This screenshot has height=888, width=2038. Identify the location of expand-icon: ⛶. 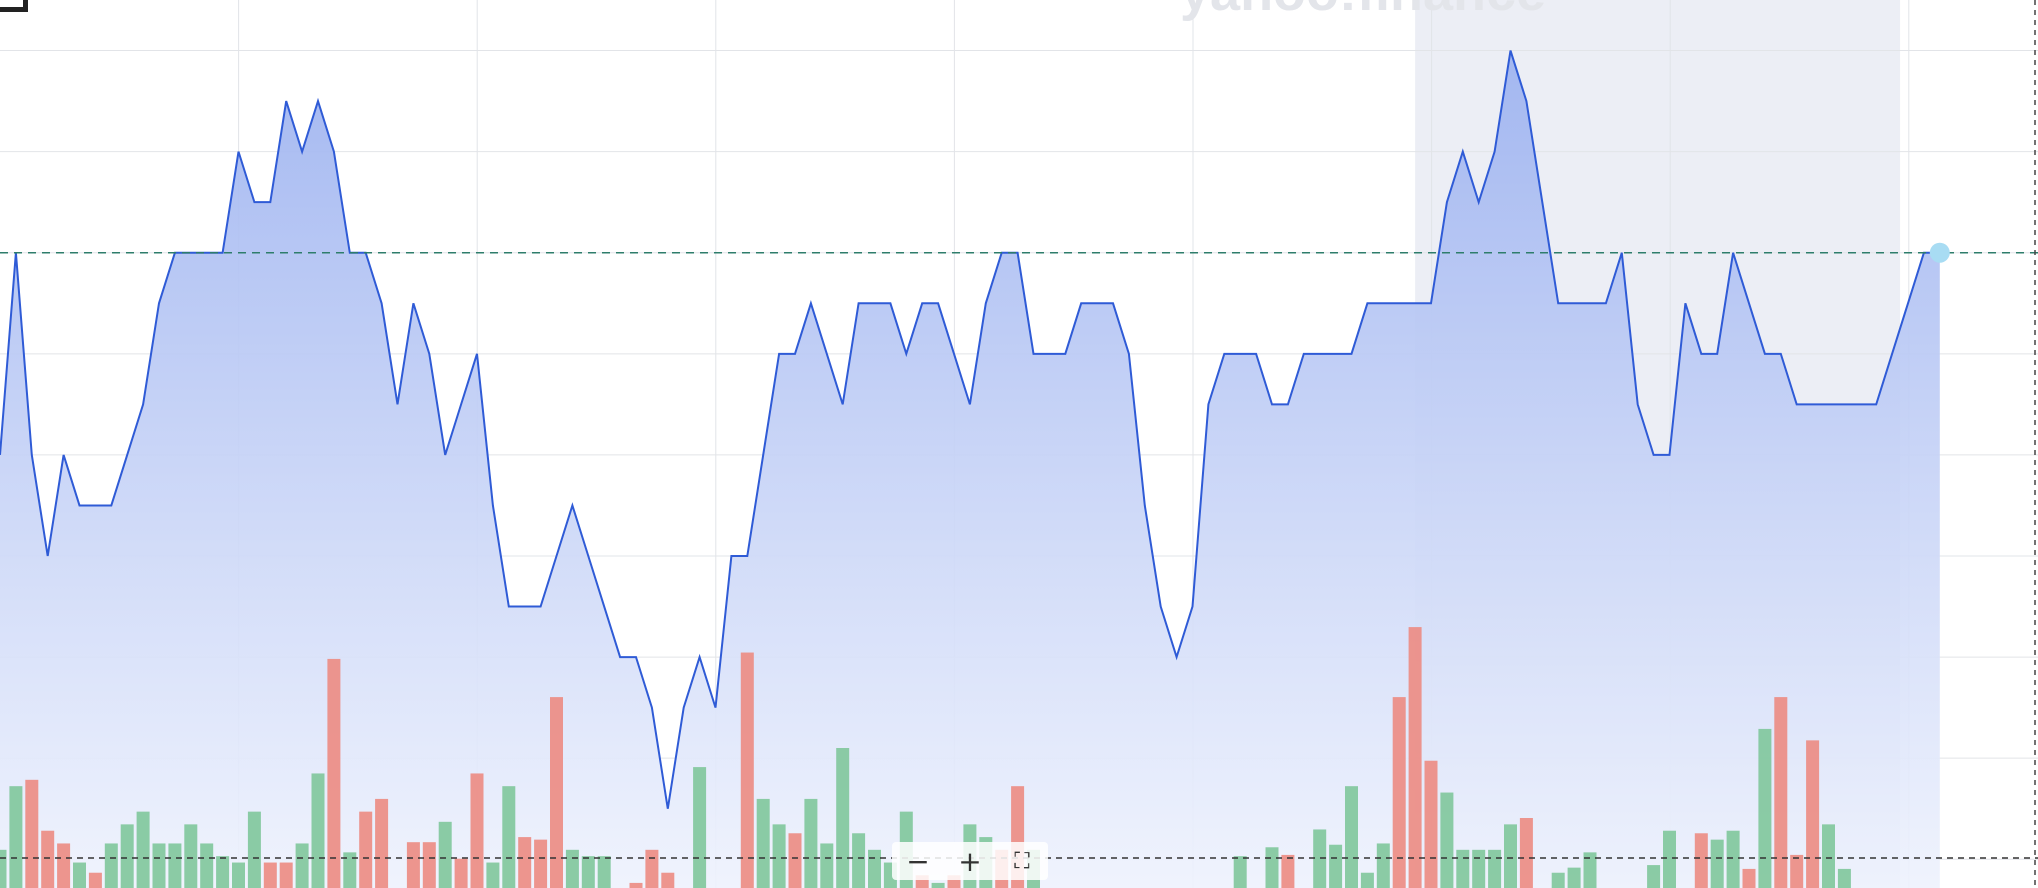
(1022, 861).